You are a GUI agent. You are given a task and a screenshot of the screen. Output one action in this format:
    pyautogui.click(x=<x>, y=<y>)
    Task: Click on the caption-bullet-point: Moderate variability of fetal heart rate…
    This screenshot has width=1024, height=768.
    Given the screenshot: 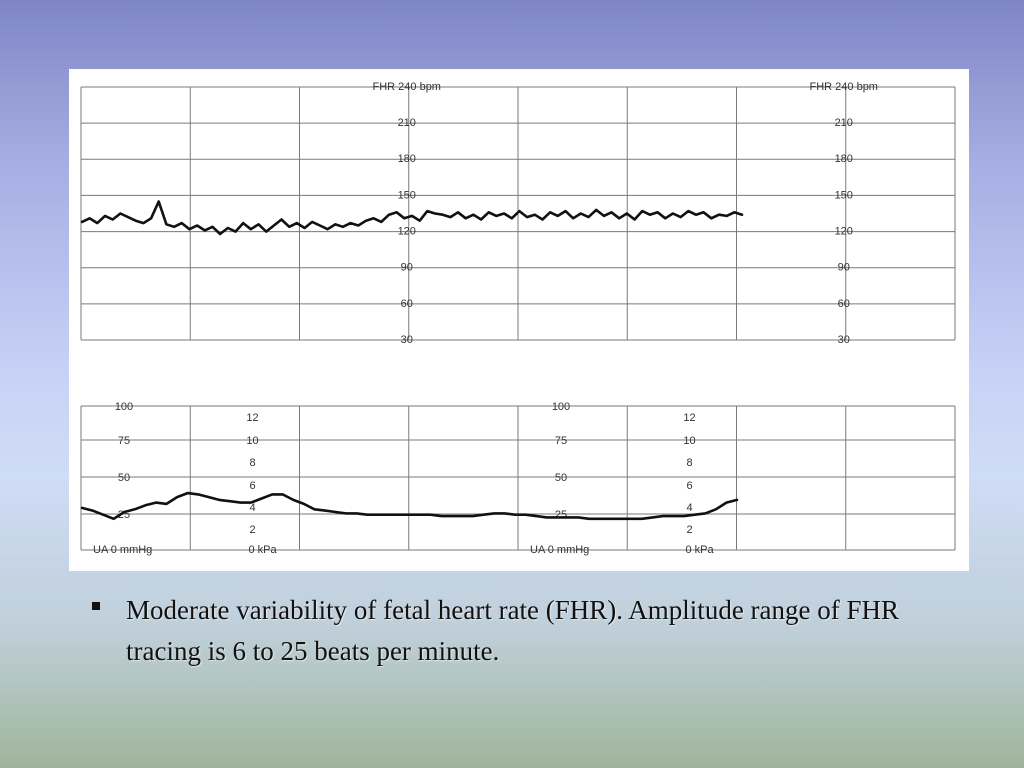 What is the action you would take?
    pyautogui.click(x=507, y=631)
    